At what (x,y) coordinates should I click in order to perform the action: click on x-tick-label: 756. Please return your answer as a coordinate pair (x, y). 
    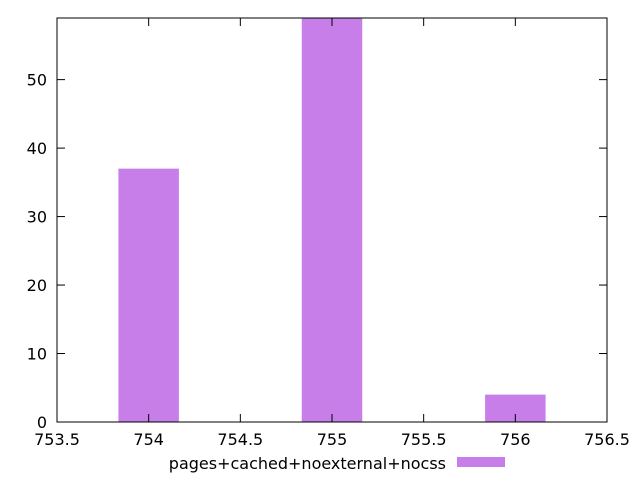
    Looking at the image, I should click on (515, 439).